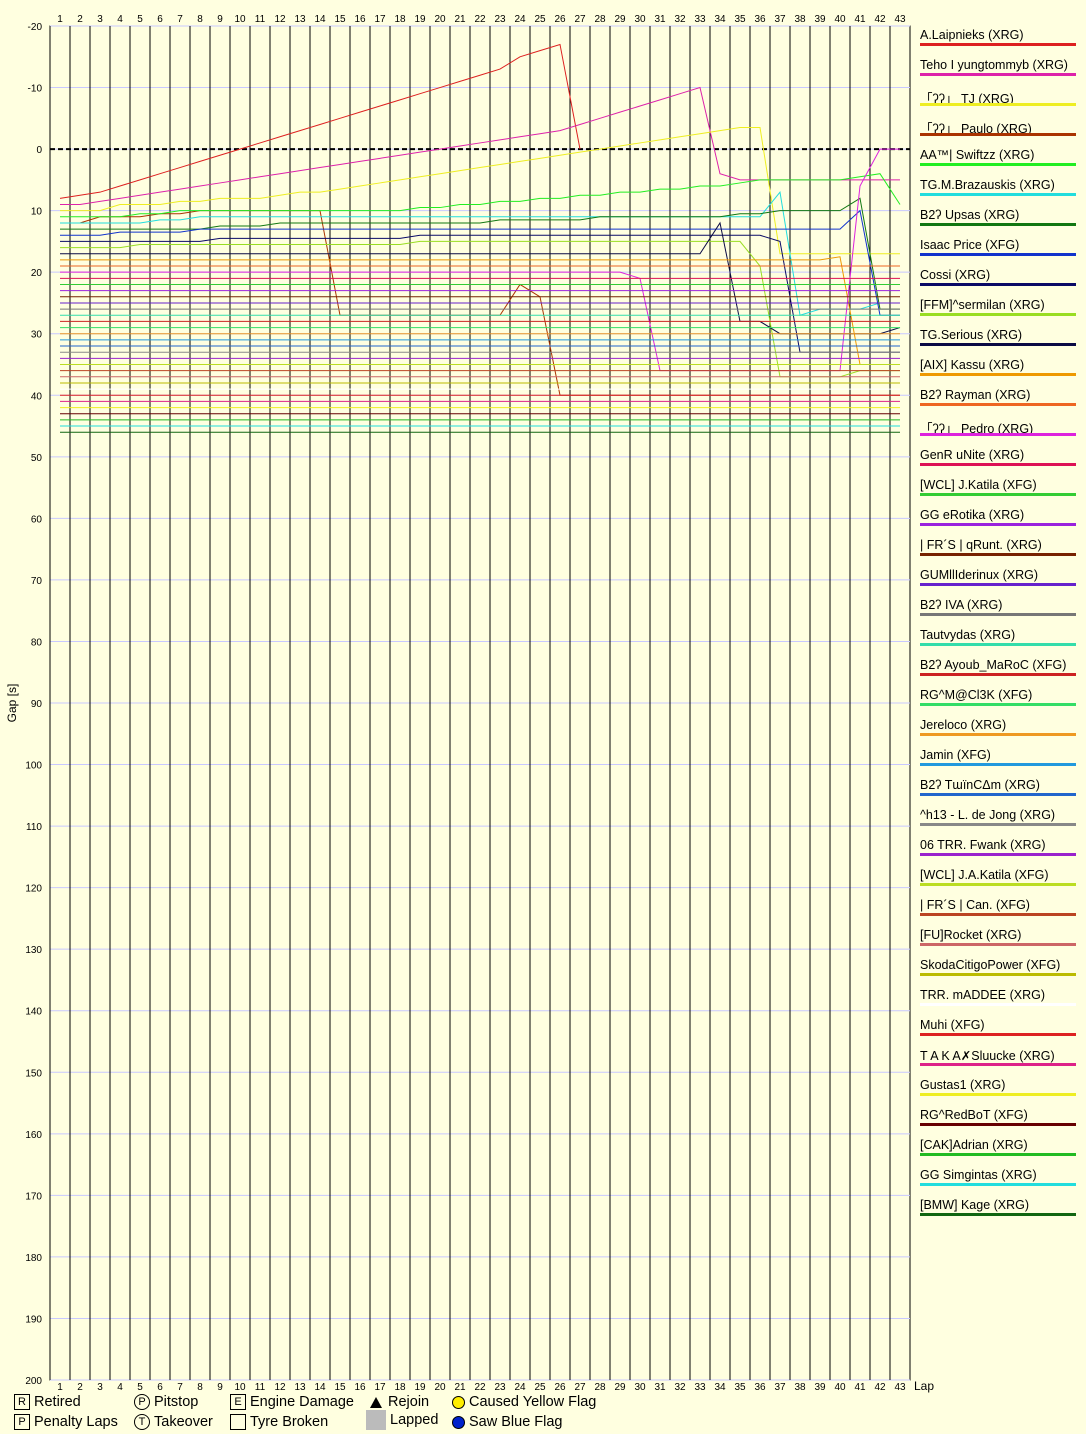  Describe the element at coordinates (987, 1056) in the screenshot. I see `legend-label: T A K A✗Sluucke (XRG)` at that location.